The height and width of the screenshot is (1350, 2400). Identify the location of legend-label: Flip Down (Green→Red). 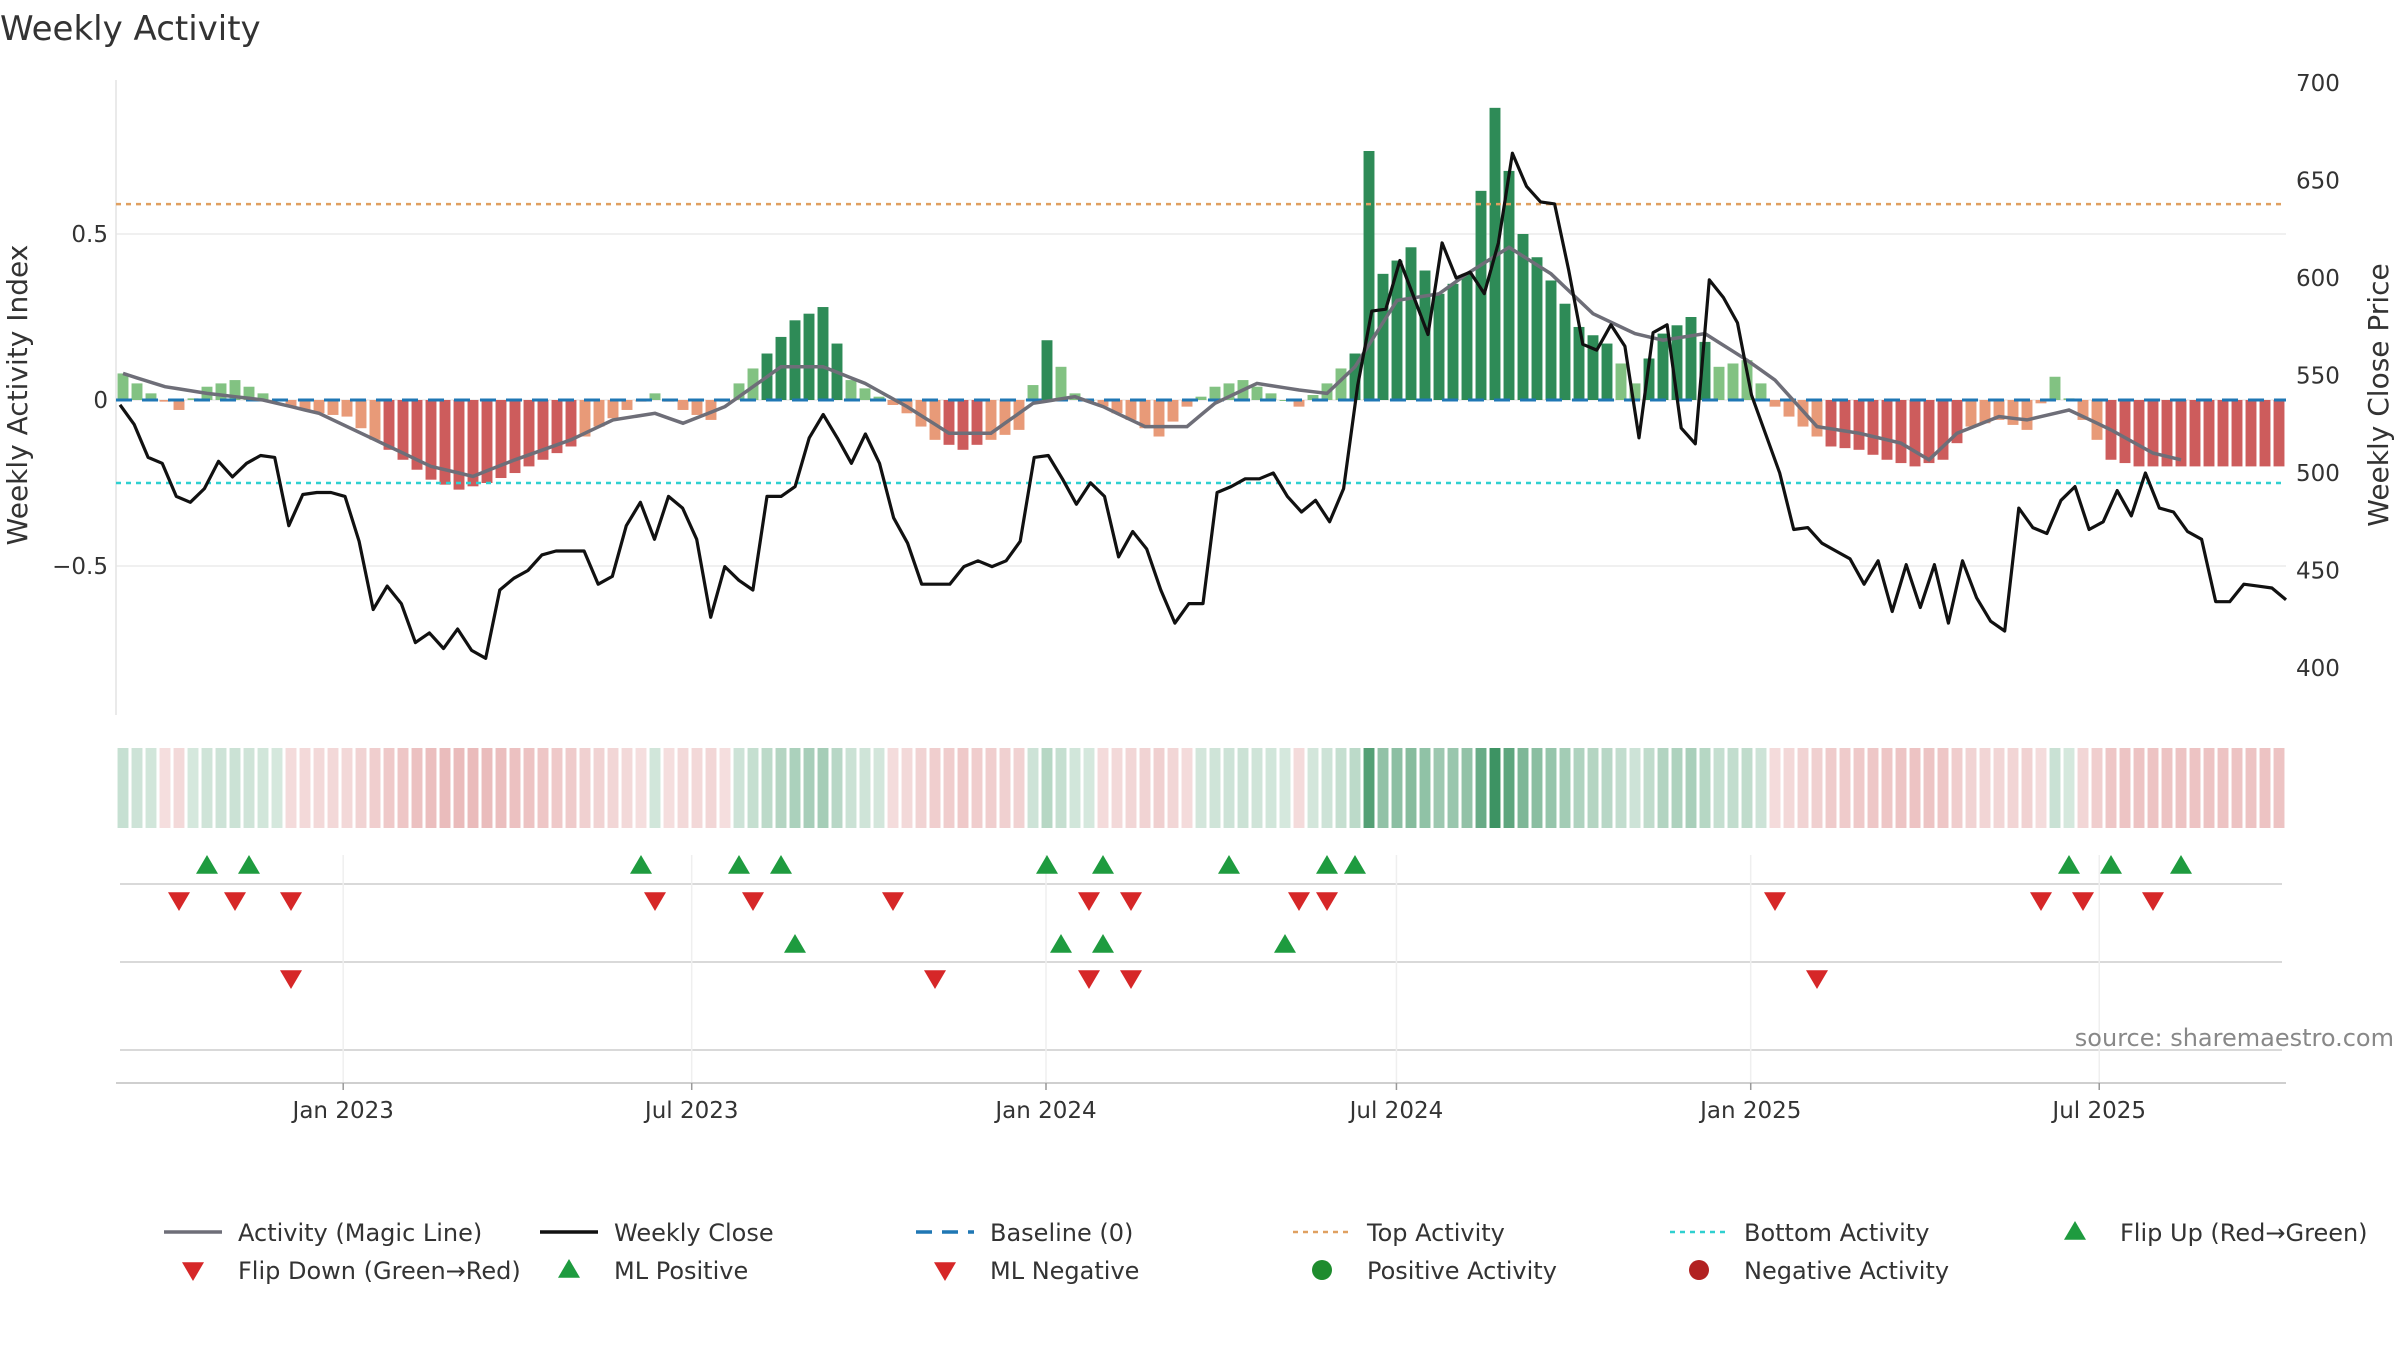
(379, 1271).